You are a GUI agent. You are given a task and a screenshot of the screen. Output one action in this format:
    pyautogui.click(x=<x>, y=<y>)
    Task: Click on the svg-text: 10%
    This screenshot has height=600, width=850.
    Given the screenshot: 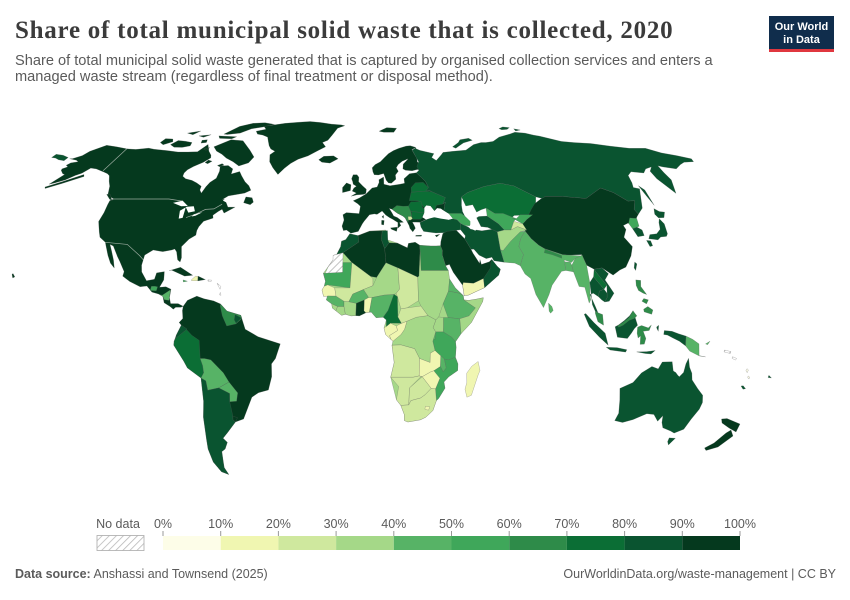 What is the action you would take?
    pyautogui.click(x=220, y=524)
    